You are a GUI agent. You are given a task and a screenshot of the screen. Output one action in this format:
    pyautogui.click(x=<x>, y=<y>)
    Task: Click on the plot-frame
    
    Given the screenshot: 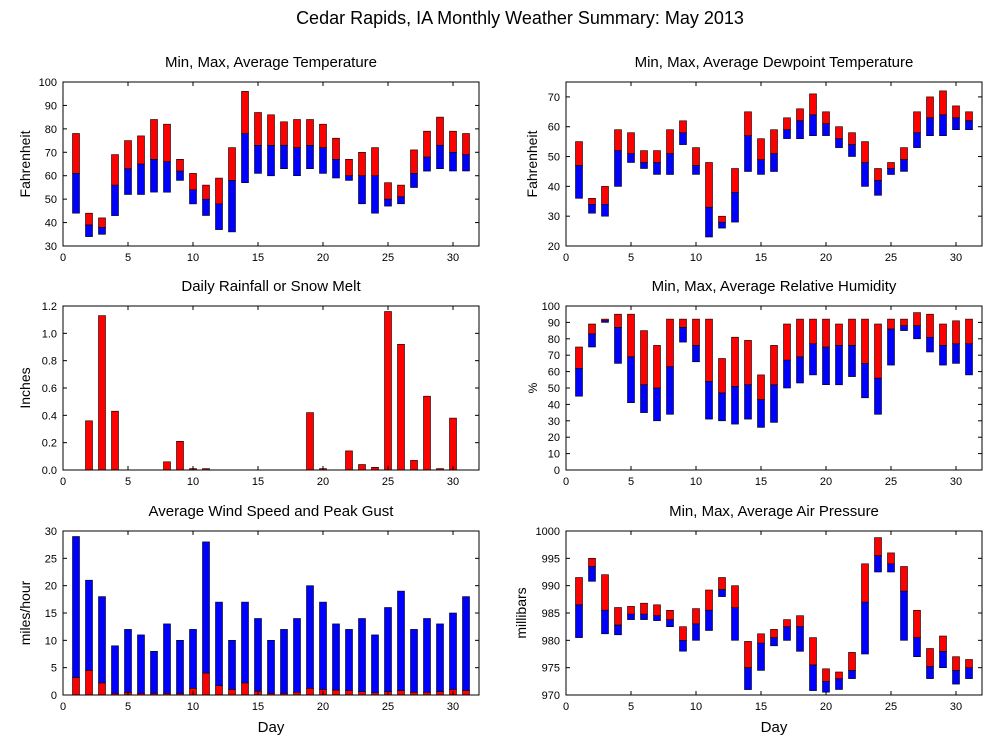 What is the action you would take?
    pyautogui.click(x=271, y=164)
    